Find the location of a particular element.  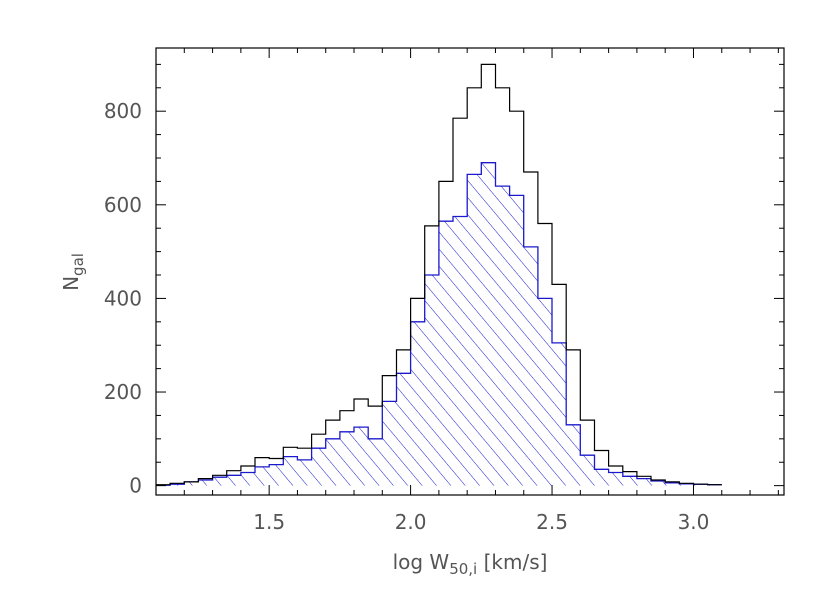

y-axis-title-subscript: gal is located at coordinates (78, 264).